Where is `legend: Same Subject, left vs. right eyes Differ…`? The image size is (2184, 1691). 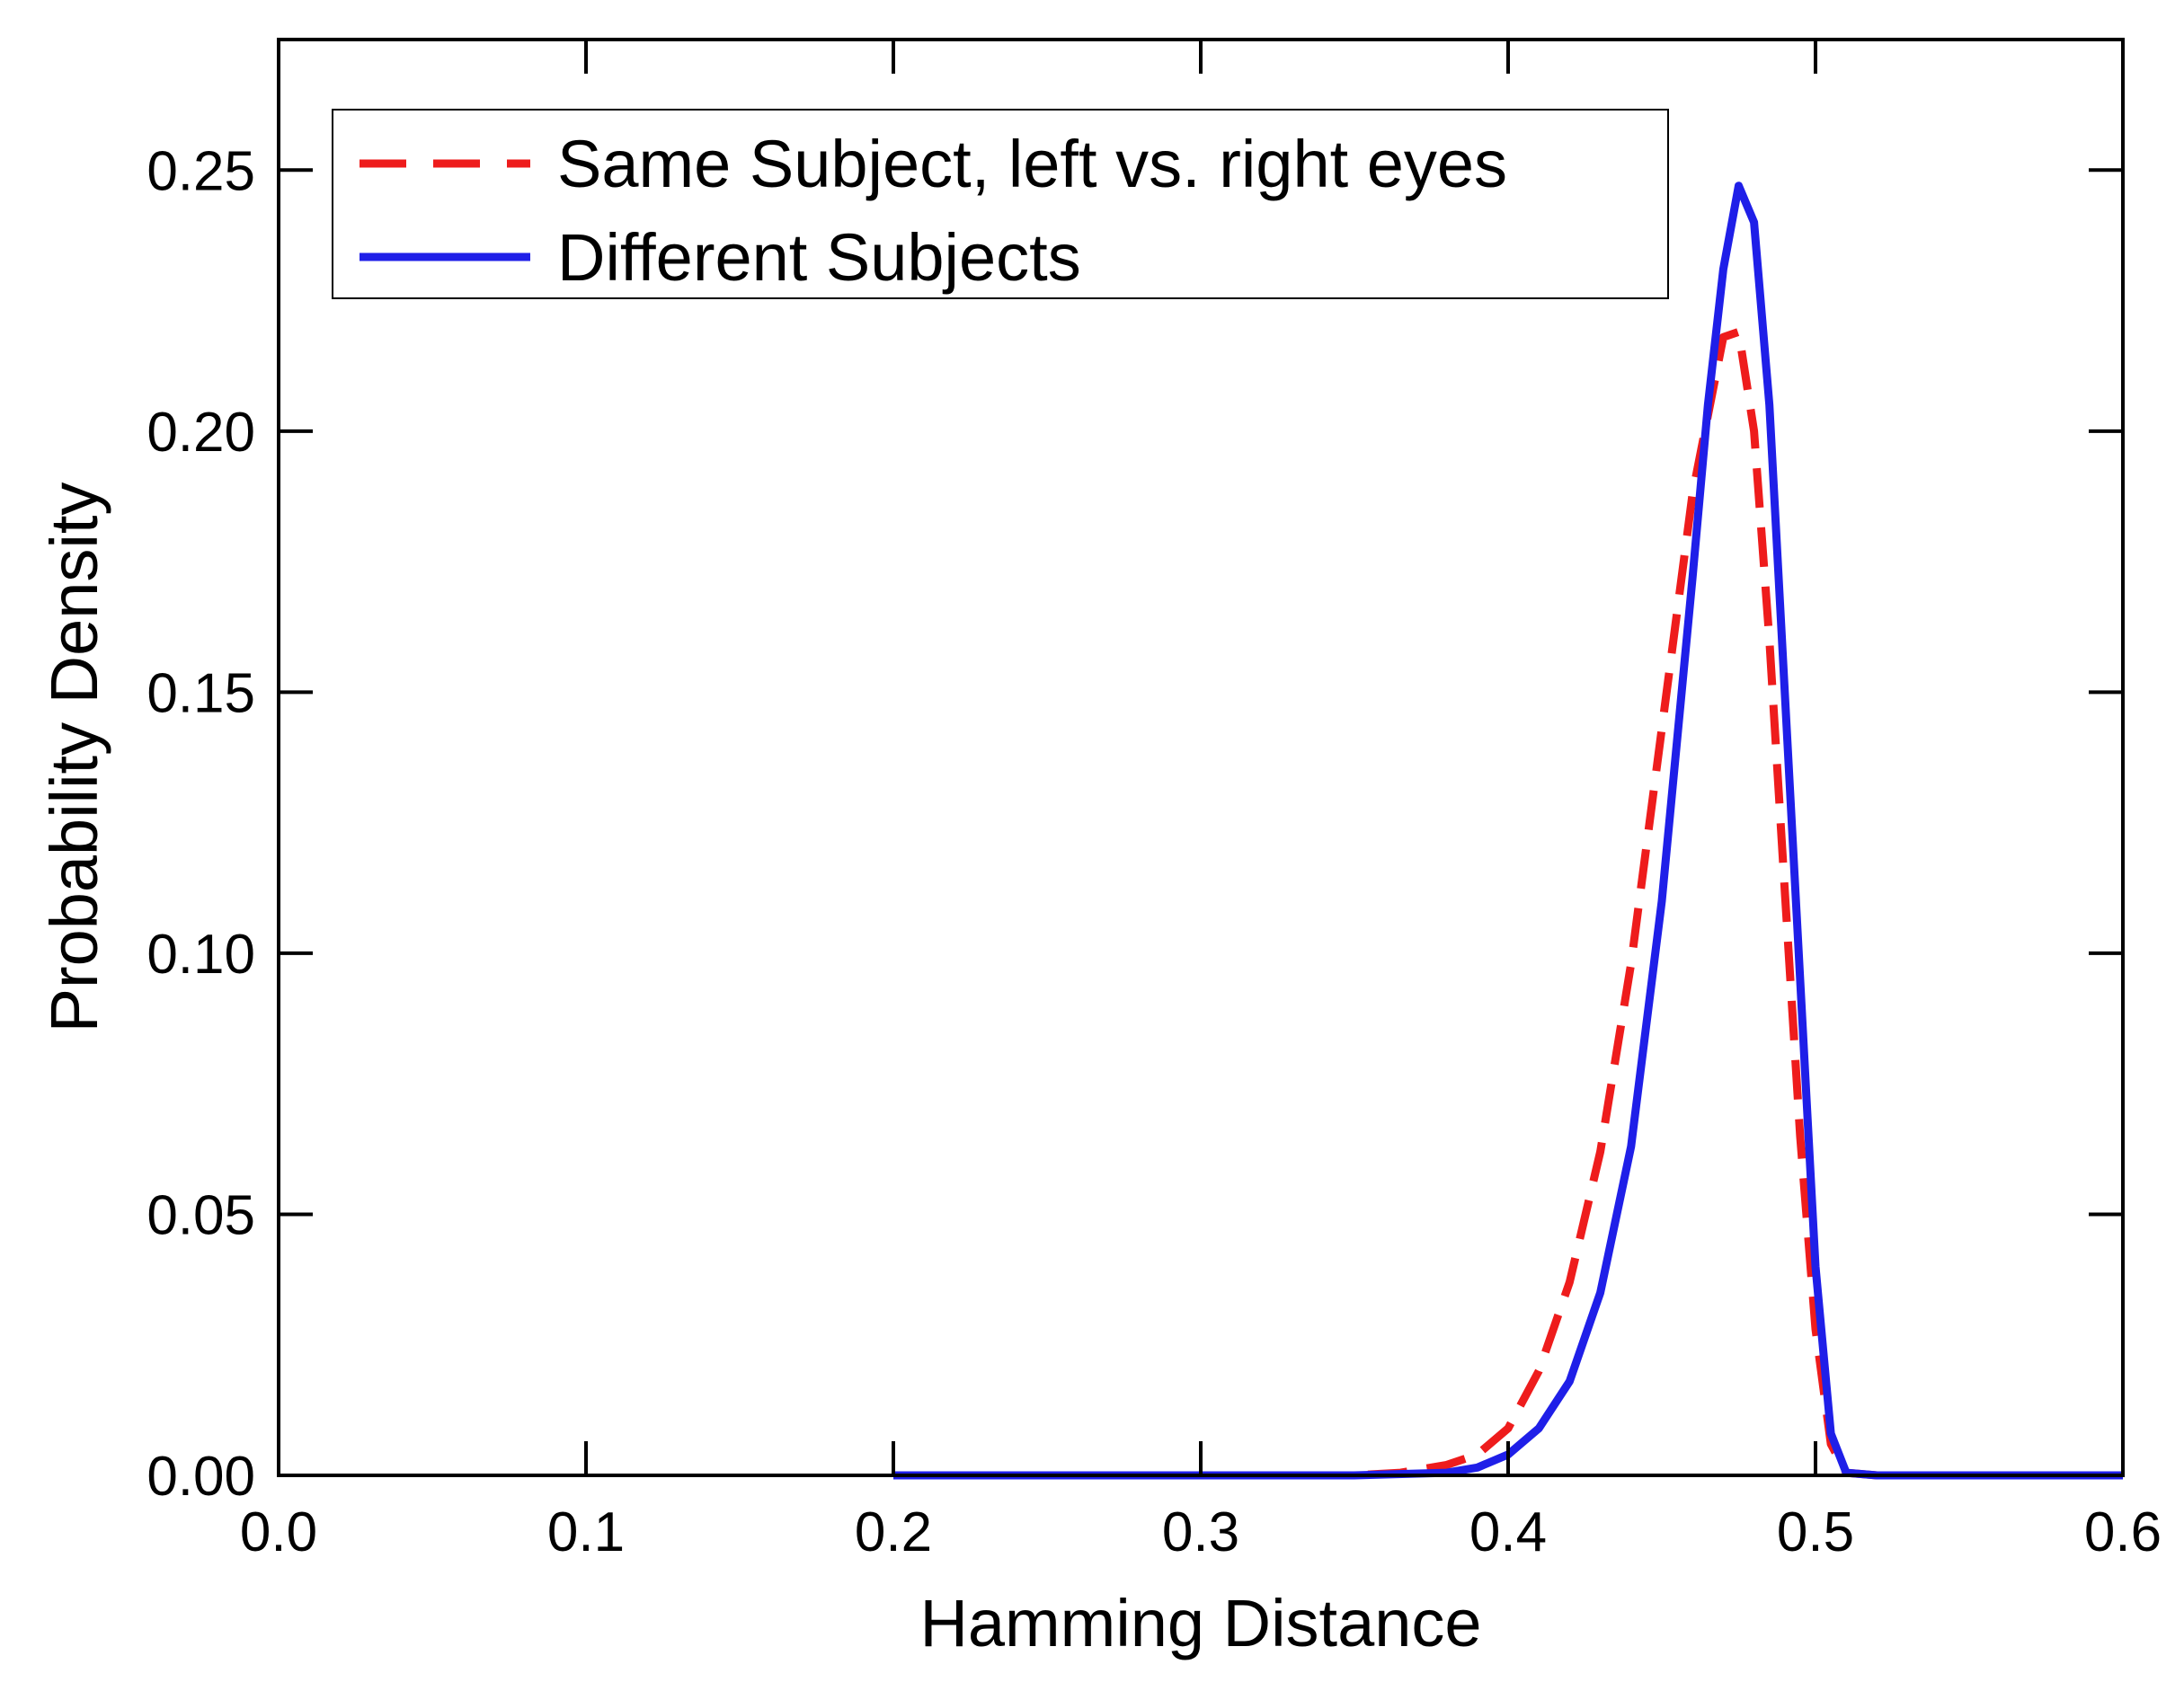
legend: Same Subject, left vs. right eyes Differ… is located at coordinates (1001, 204).